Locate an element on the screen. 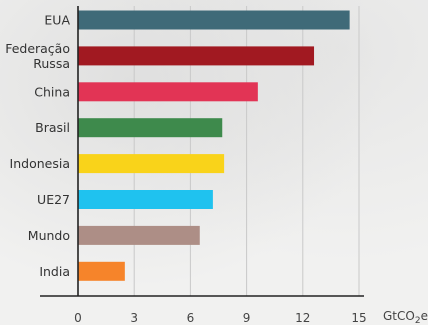  bar-federacao-russa is located at coordinates (196, 56).